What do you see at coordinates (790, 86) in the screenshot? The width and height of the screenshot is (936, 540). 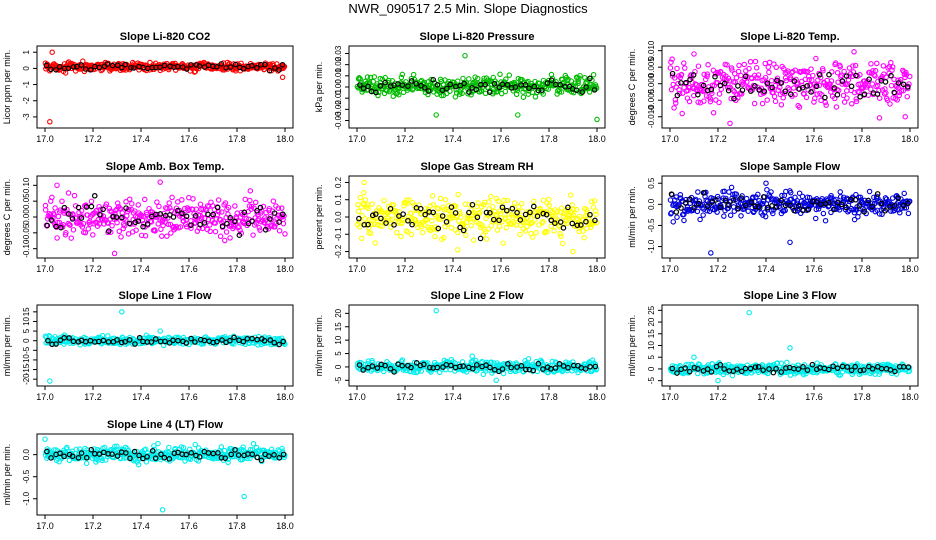 I see `series-black` at bounding box center [790, 86].